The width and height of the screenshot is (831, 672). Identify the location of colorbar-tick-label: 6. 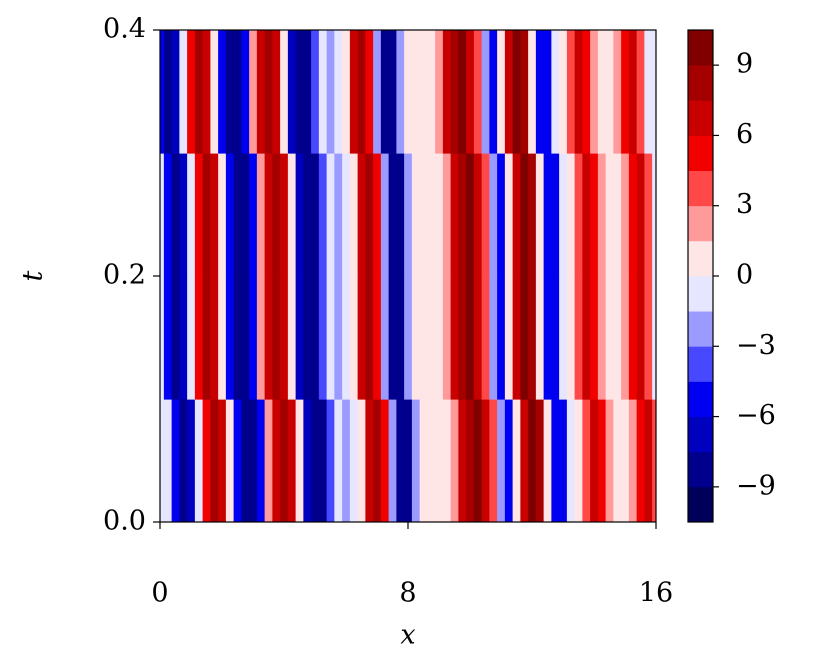
(744, 134).